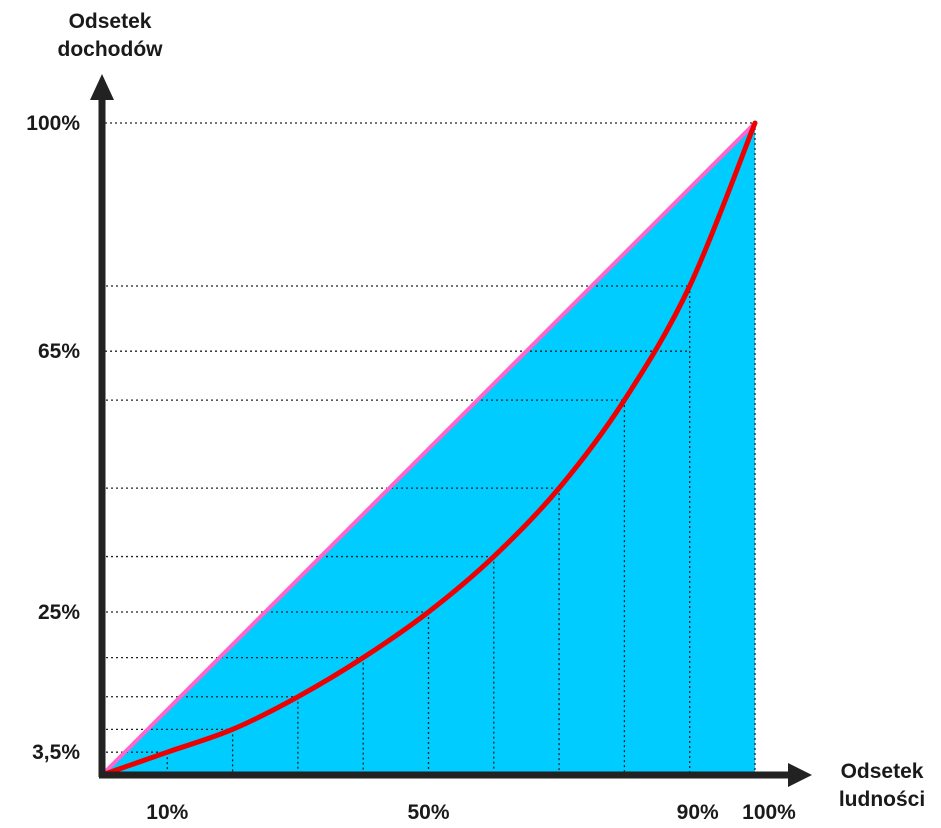 The height and width of the screenshot is (828, 941). I want to click on y-tick-label: 65%, so click(59, 351).